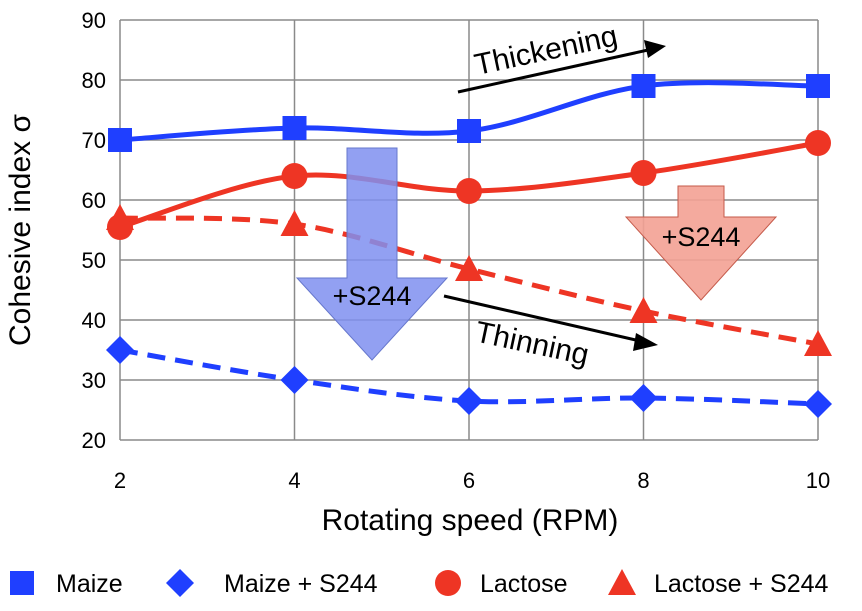 The height and width of the screenshot is (611, 862). I want to click on down-arrow-blue, so click(372, 254).